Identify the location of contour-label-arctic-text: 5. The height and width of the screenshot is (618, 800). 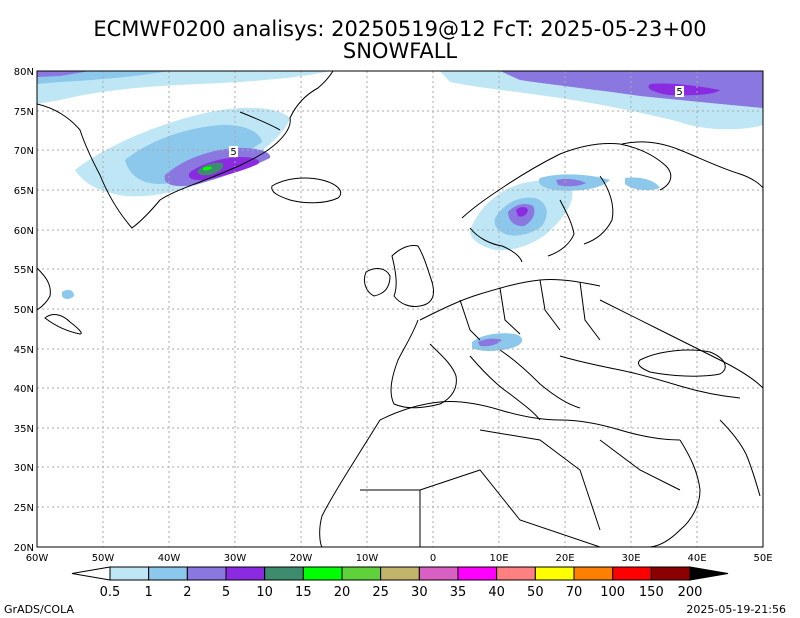
(679, 92).